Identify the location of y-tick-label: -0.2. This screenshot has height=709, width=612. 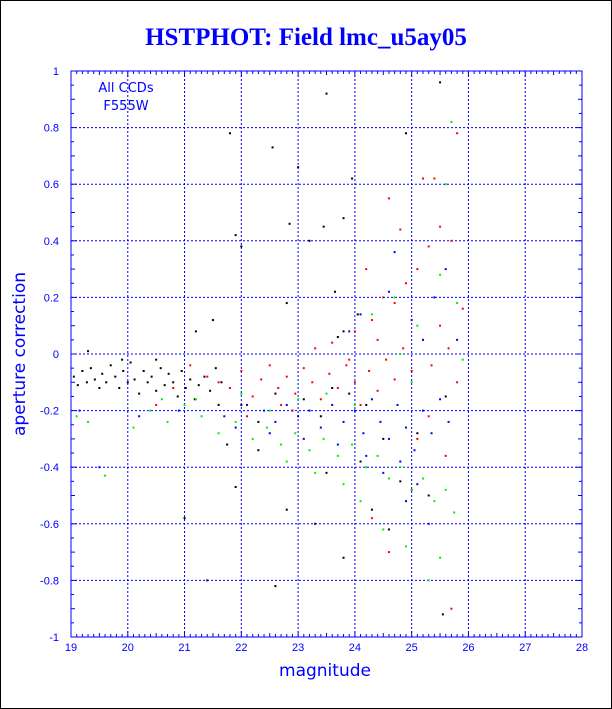
(49, 412).